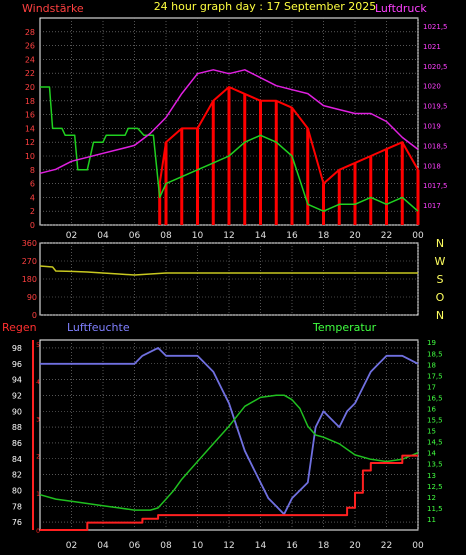 The width and height of the screenshot is (466, 555). What do you see at coordinates (17, 380) in the screenshot?
I see `y-tick-label: 94` at bounding box center [17, 380].